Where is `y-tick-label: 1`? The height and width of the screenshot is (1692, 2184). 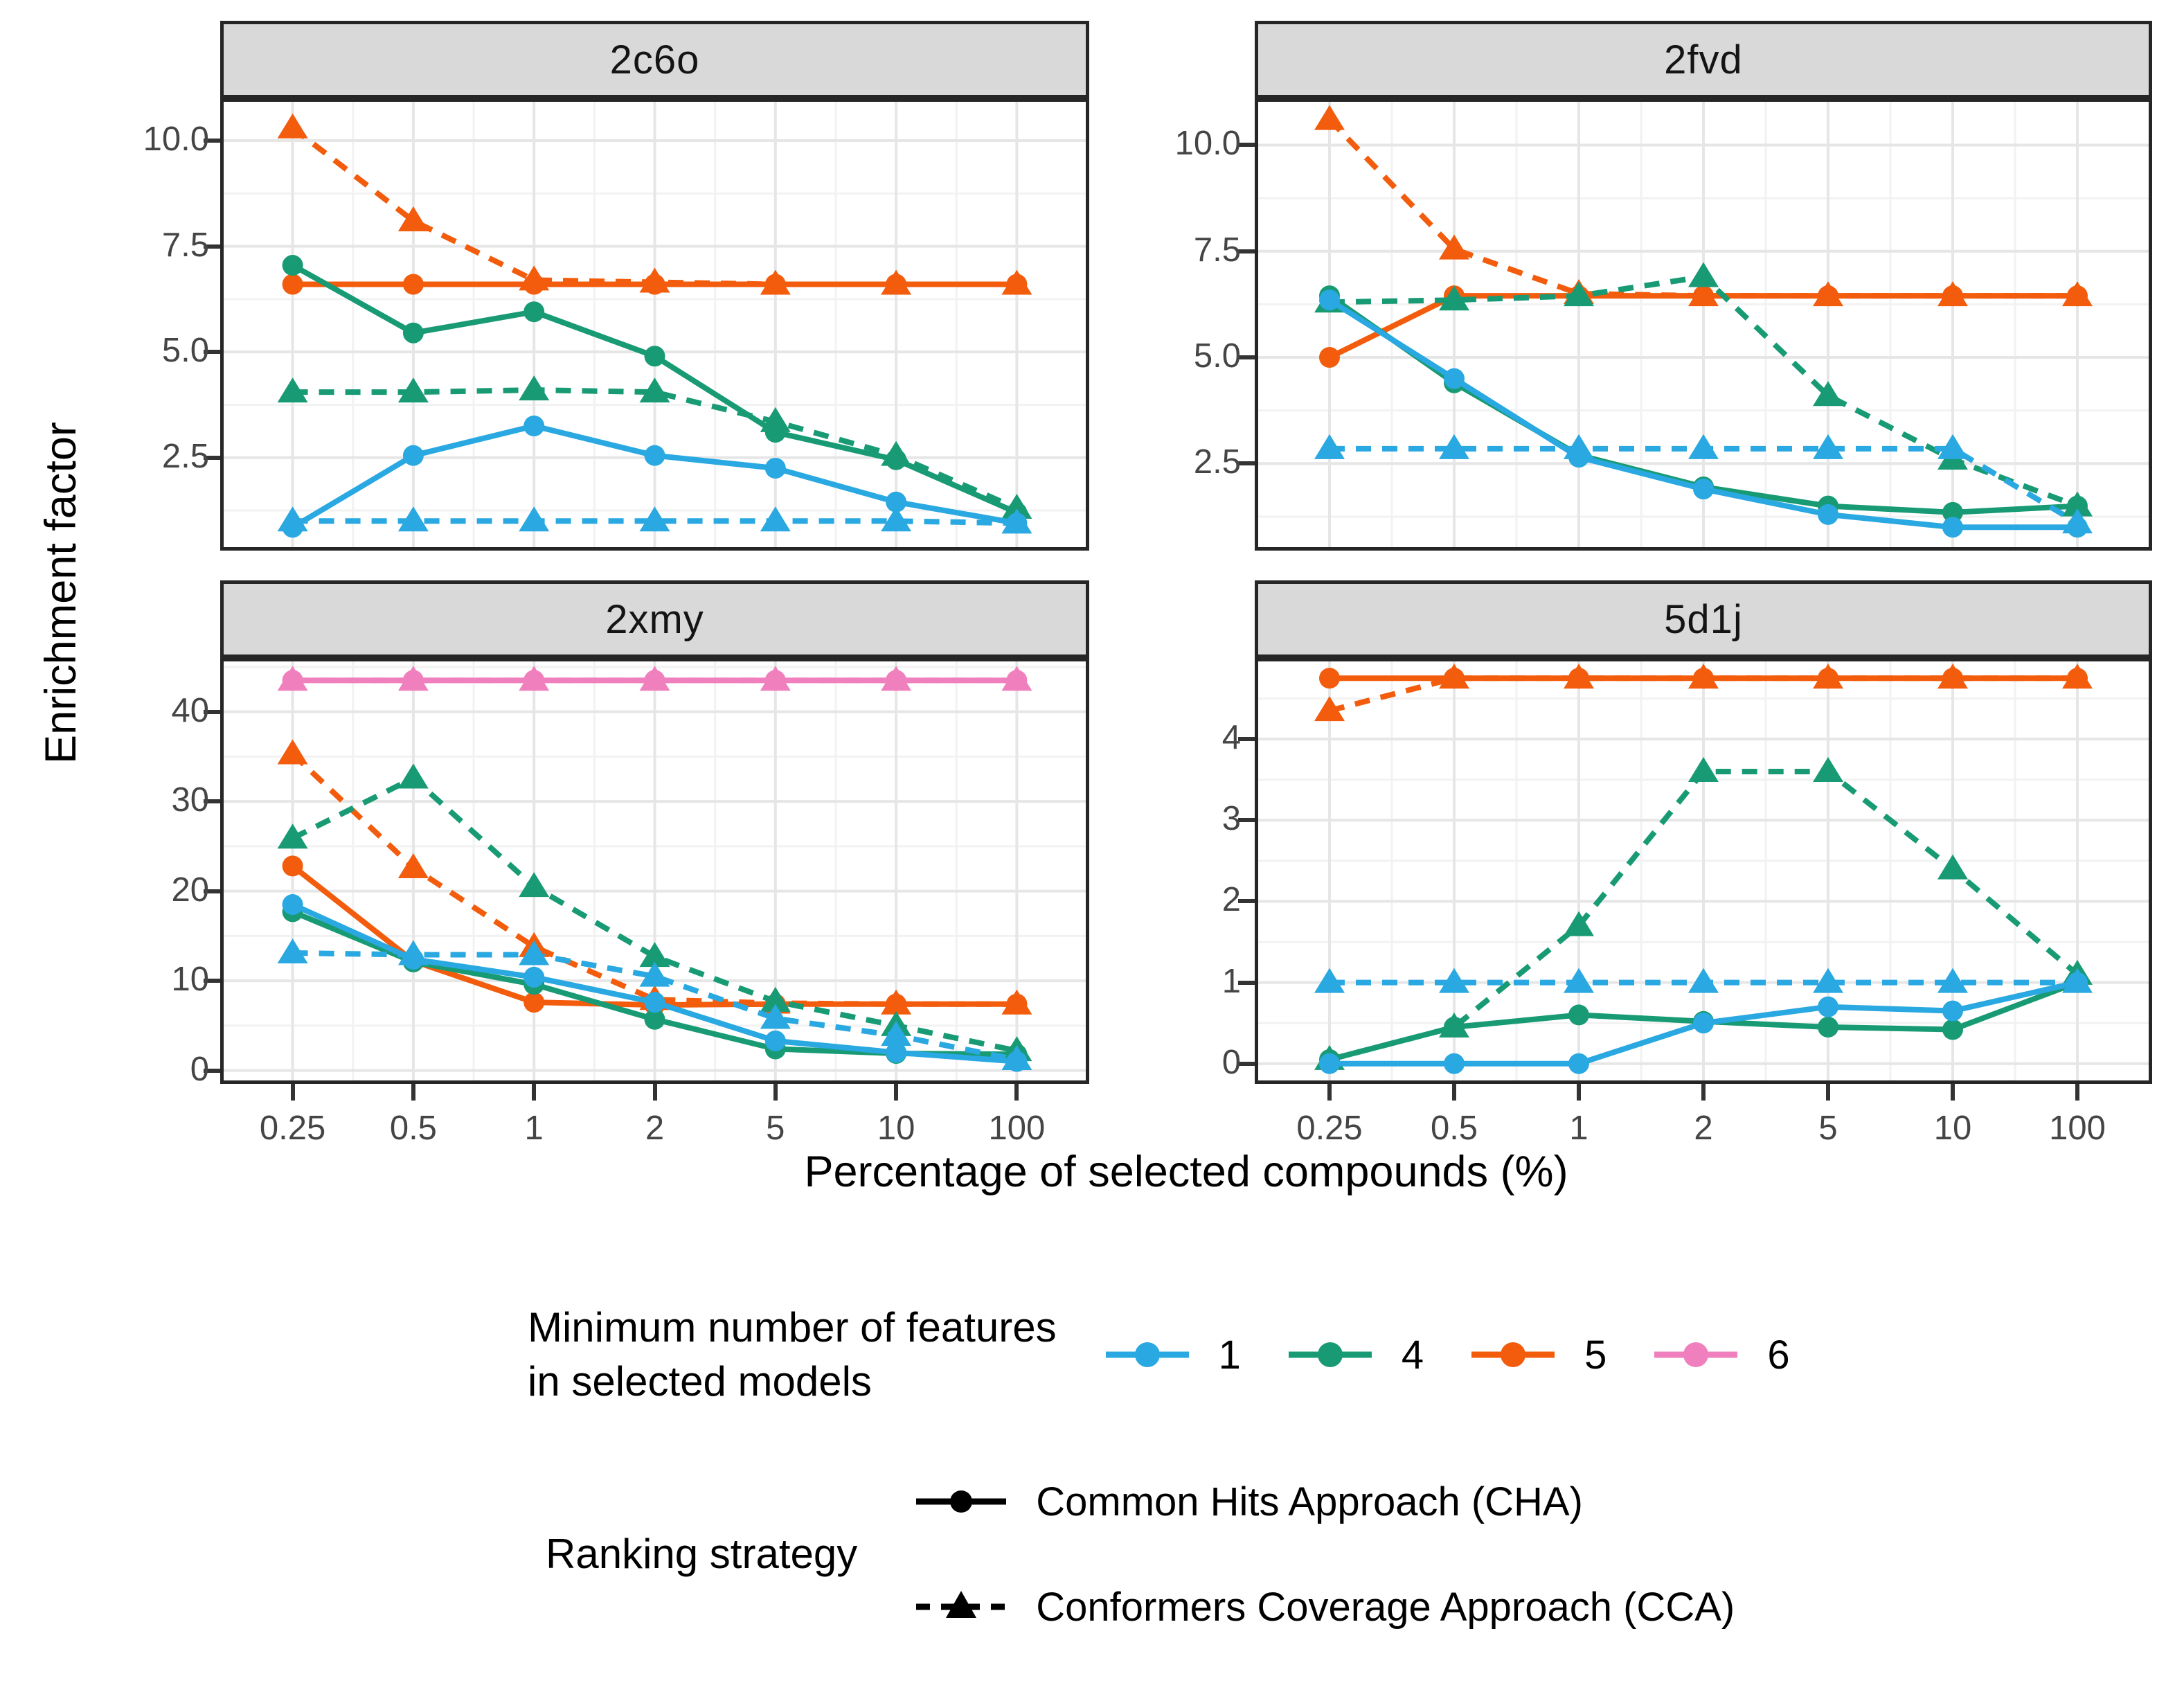 y-tick-label: 1 is located at coordinates (1231, 981).